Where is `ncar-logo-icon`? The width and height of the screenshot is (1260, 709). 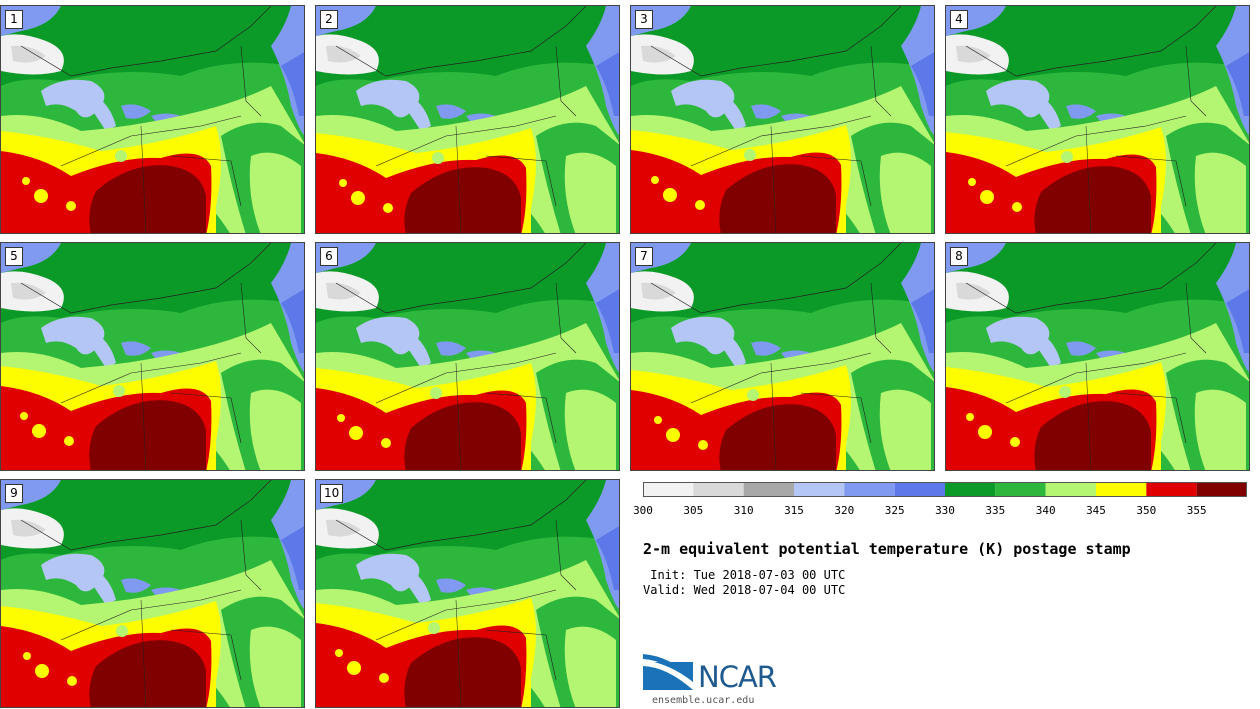 ncar-logo-icon is located at coordinates (668, 672).